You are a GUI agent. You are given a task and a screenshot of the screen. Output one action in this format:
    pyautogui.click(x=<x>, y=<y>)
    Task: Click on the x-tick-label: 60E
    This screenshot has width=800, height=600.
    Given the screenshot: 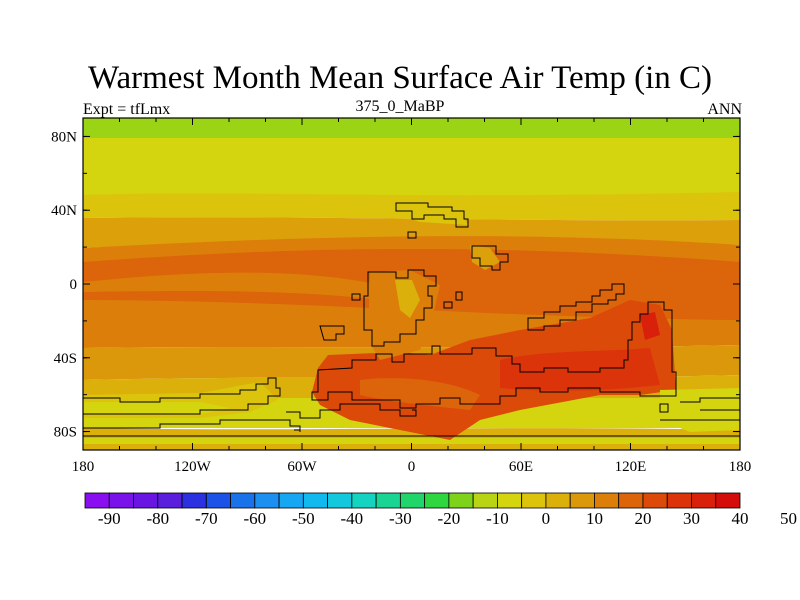 What is the action you would take?
    pyautogui.click(x=521, y=467)
    